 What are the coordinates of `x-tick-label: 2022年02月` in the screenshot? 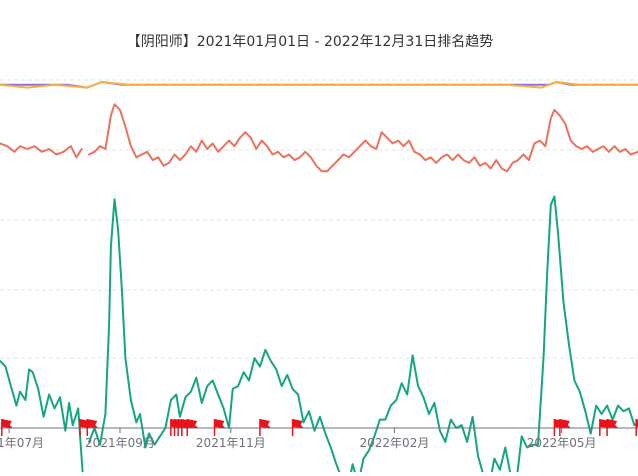 It's located at (395, 443).